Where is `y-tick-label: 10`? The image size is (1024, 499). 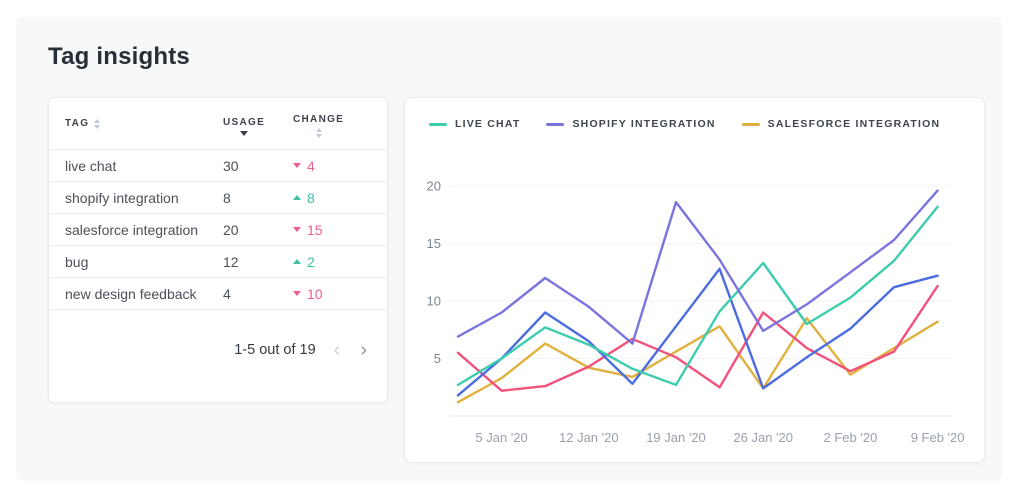 y-tick-label: 10 is located at coordinates (434, 301).